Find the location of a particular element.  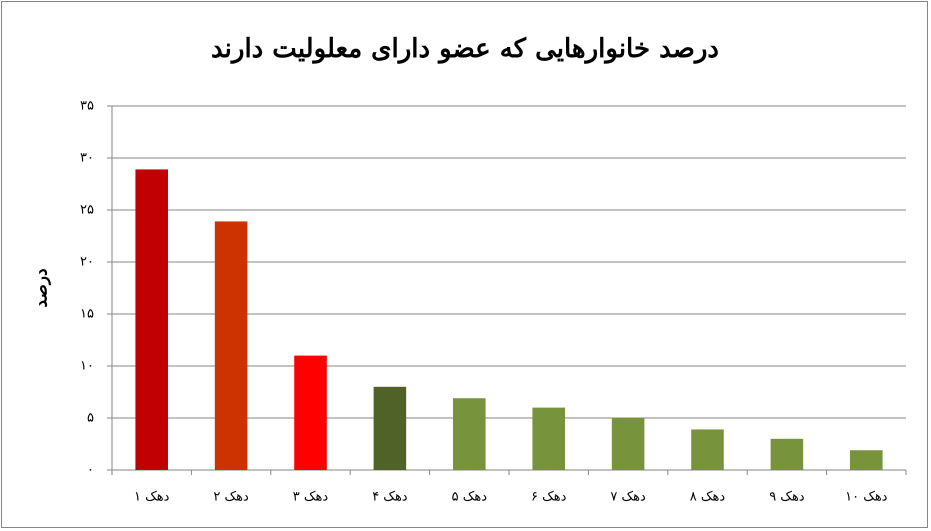

y-tick-label: ۰ is located at coordinates (90, 470).